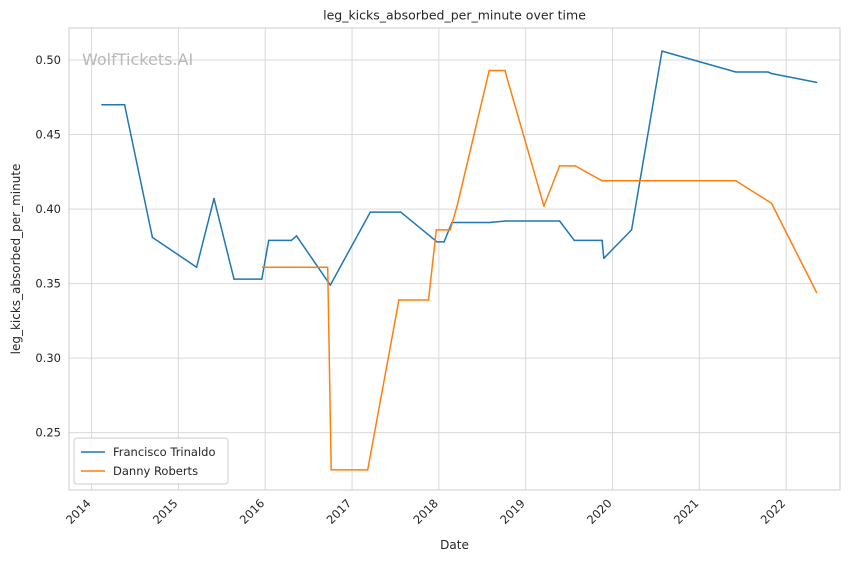  I want to click on x-tick-label: 2014, so click(78, 511).